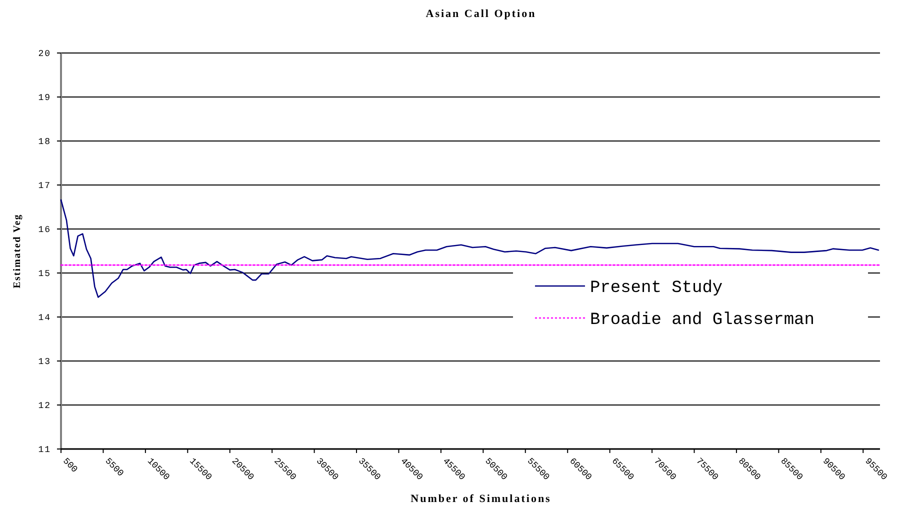 The width and height of the screenshot is (904, 508). I want to click on y-tick-label: 16, so click(44, 230).